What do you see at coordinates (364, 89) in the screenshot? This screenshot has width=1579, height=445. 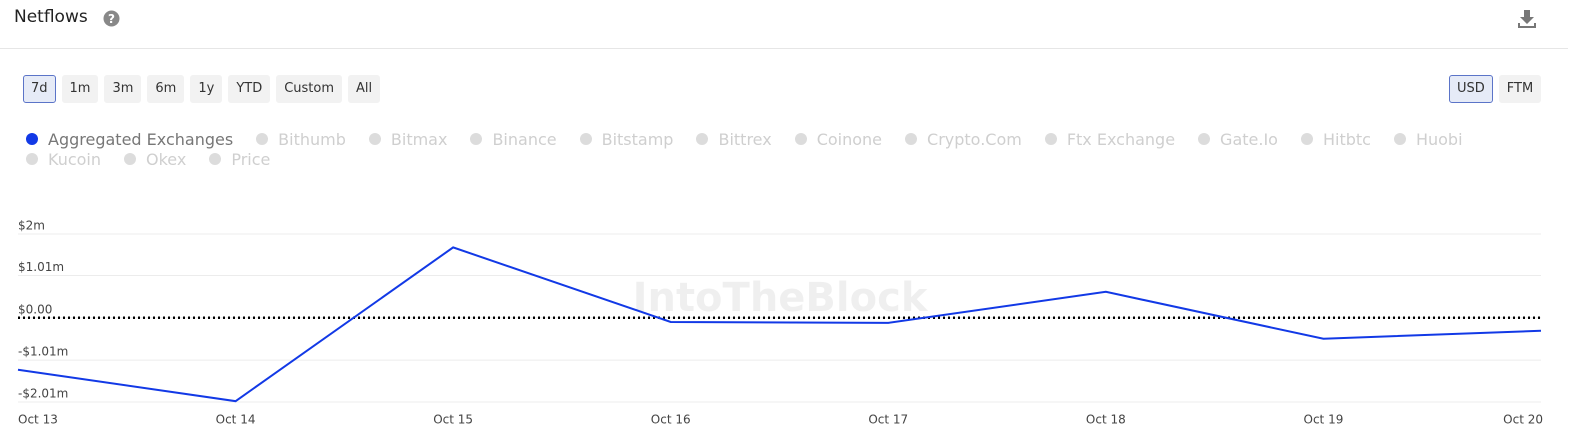 I see `range-button: All` at bounding box center [364, 89].